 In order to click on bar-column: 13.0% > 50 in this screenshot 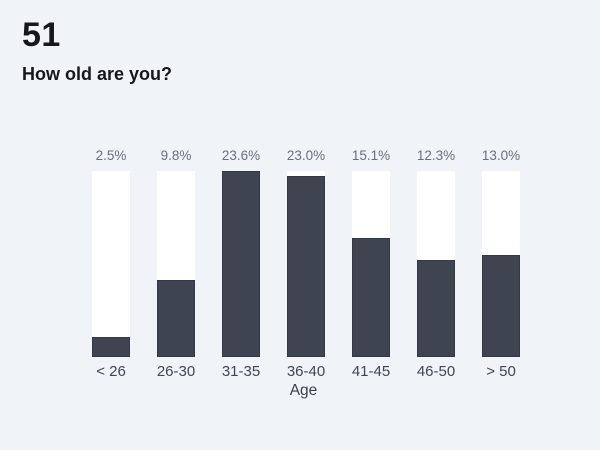, I will do `click(501, 264)`.